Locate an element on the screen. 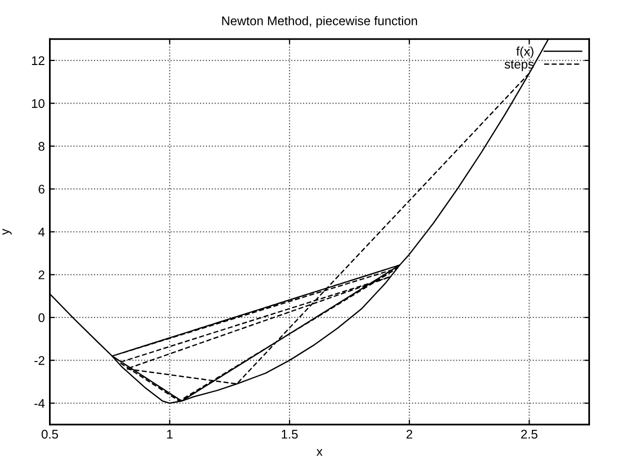 Image resolution: width=639 pixels, height=476 pixels. y-tick-label: 0 is located at coordinates (41, 317).